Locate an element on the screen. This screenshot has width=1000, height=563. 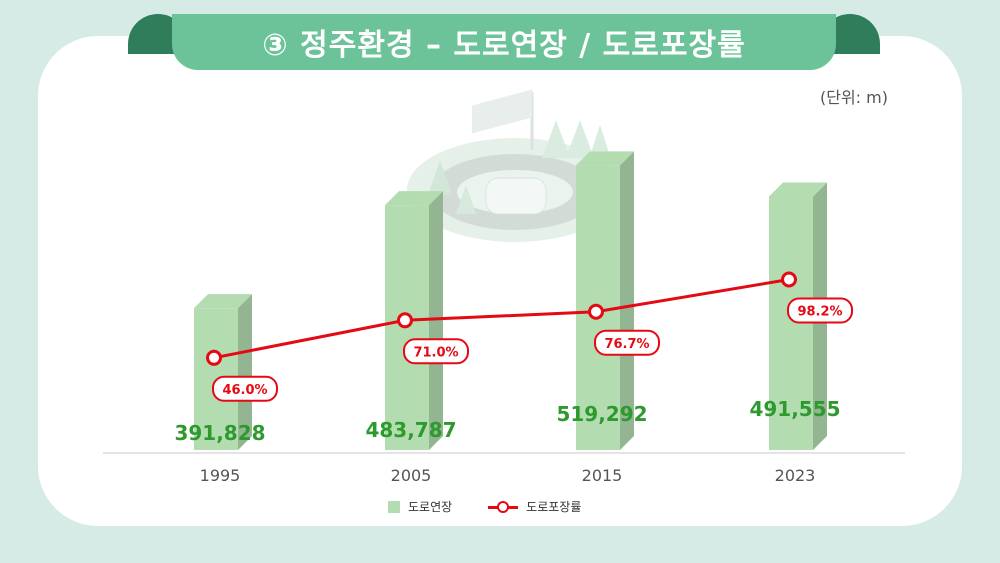
chart-title: ③ 정주환경 – 도로연장 / 도로포장률 is located at coordinates (504, 42).